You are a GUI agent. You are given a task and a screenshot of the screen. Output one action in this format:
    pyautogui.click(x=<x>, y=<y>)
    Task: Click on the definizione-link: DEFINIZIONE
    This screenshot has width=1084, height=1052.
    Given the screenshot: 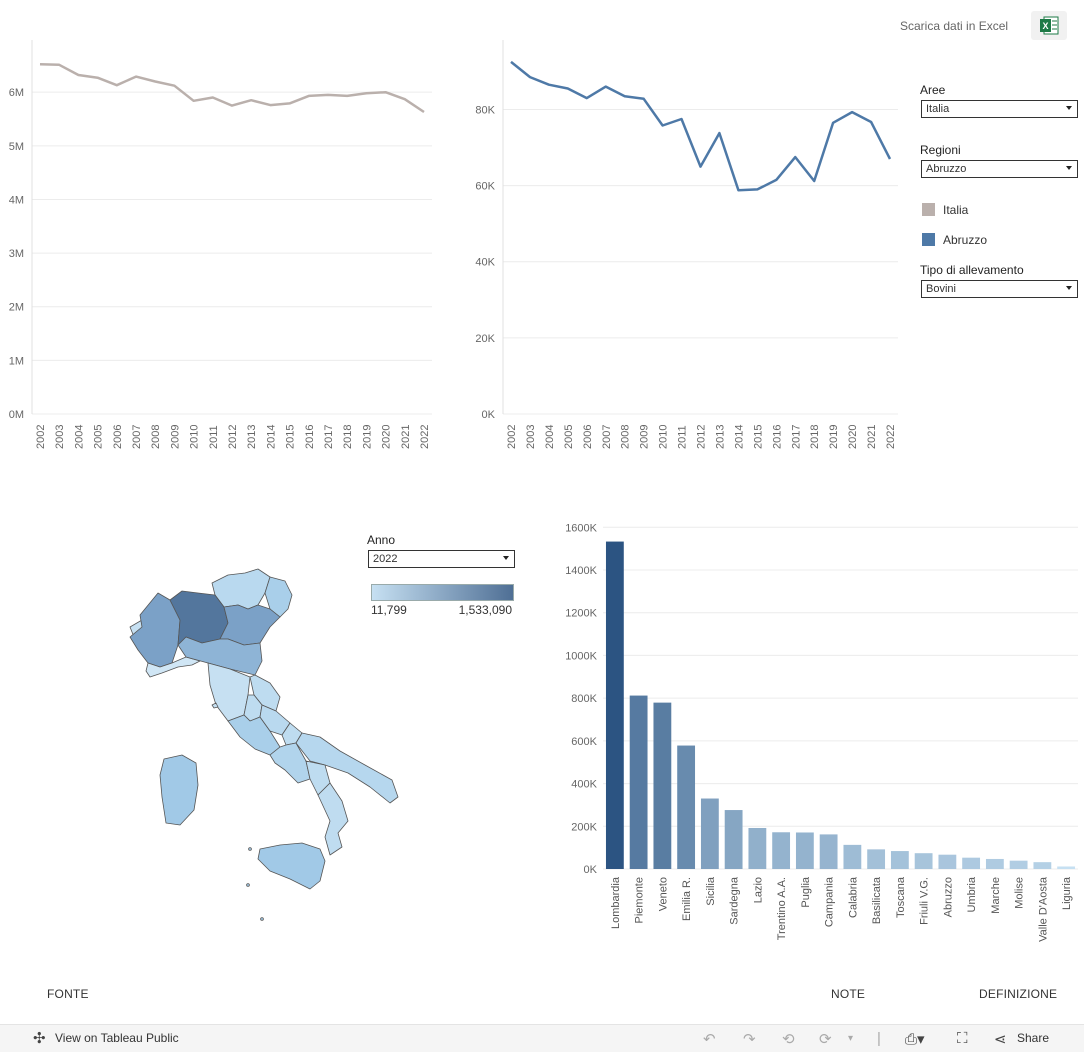 What is the action you would take?
    pyautogui.click(x=1018, y=994)
    